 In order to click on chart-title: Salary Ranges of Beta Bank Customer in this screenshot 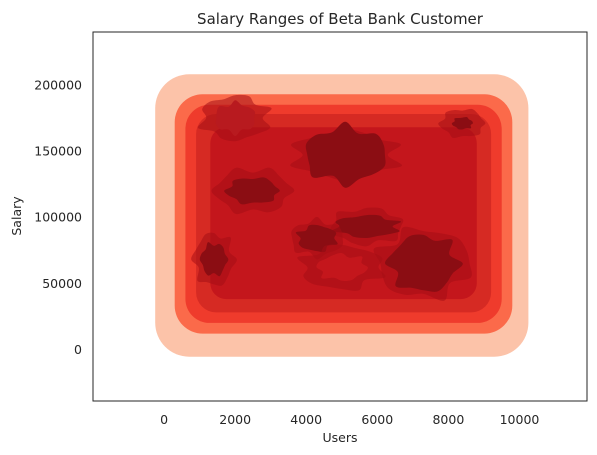, I will do `click(340, 19)`.